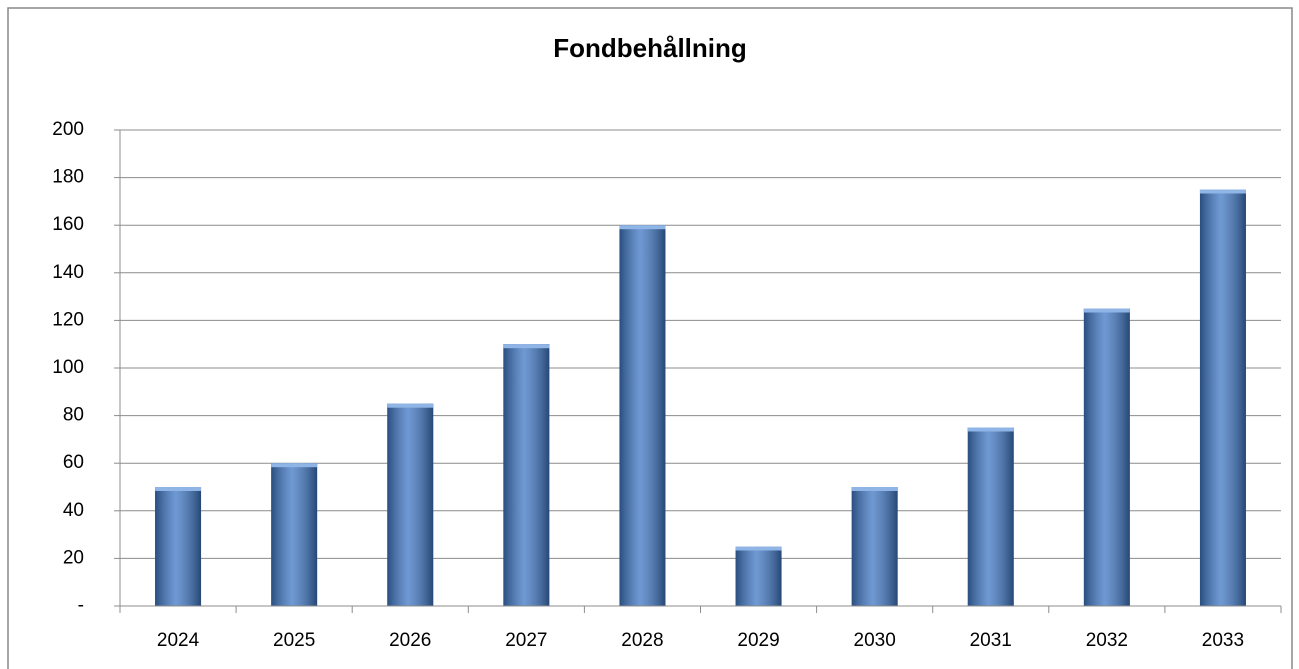  I want to click on x-tick-label: 2033, so click(1223, 640).